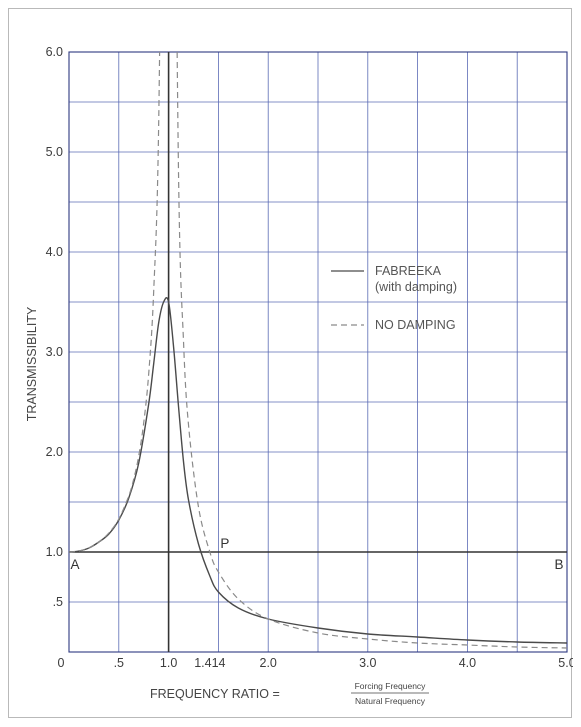  I want to click on x-tick-label: 1.0, so click(168, 663).